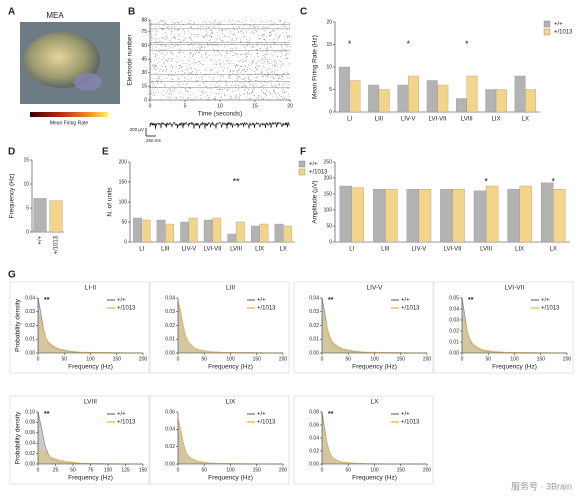 The image size is (580, 497). What do you see at coordinates (266, 309) in the screenshot?
I see `legend-label: +/1013` at bounding box center [266, 309].